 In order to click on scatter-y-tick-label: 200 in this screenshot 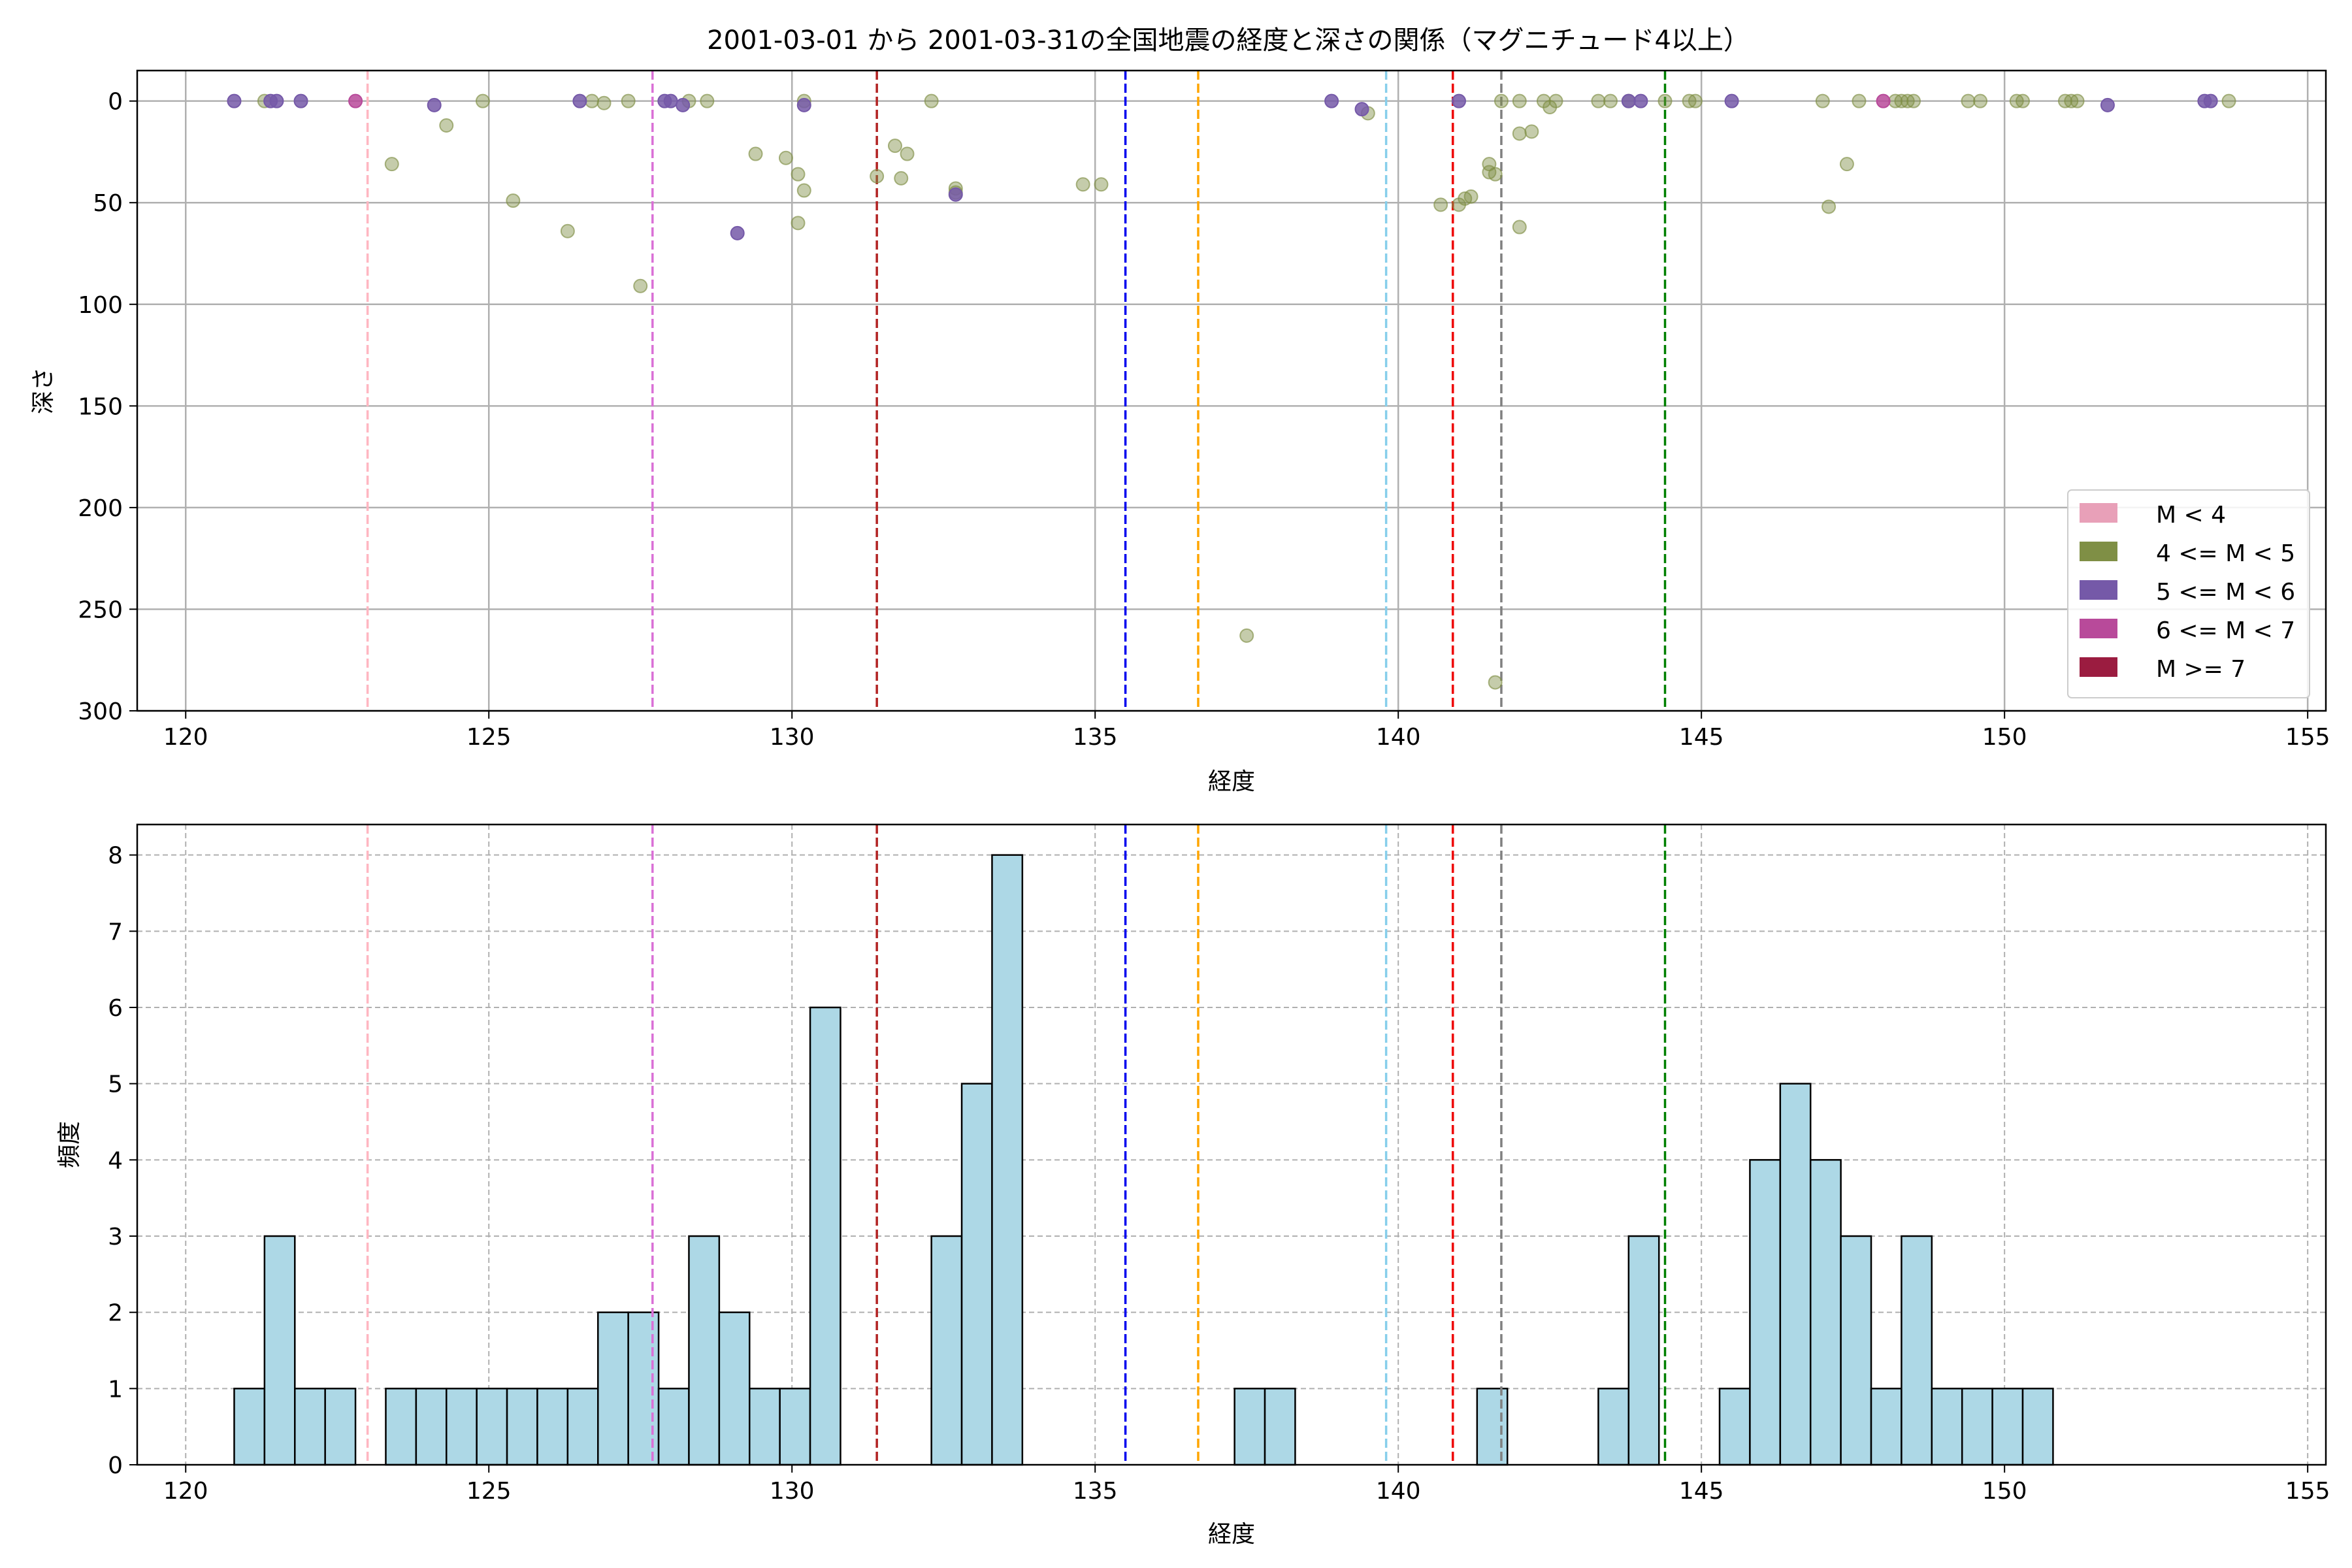, I will do `click(100, 508)`.